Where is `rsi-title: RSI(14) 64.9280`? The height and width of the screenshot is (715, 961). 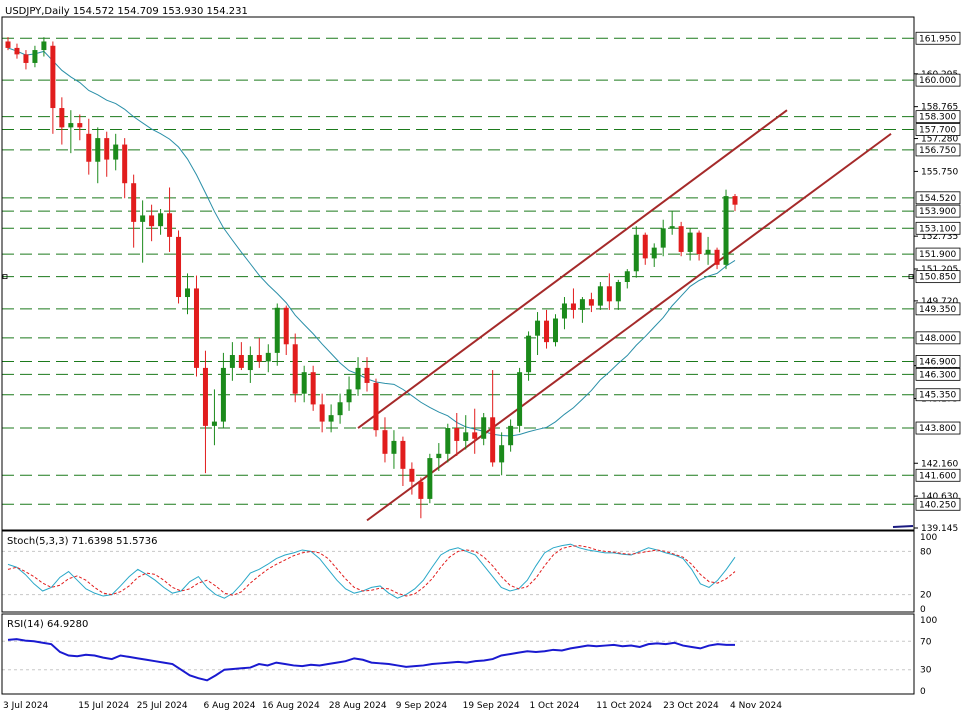 rsi-title: RSI(14) 64.9280 is located at coordinates (47, 624).